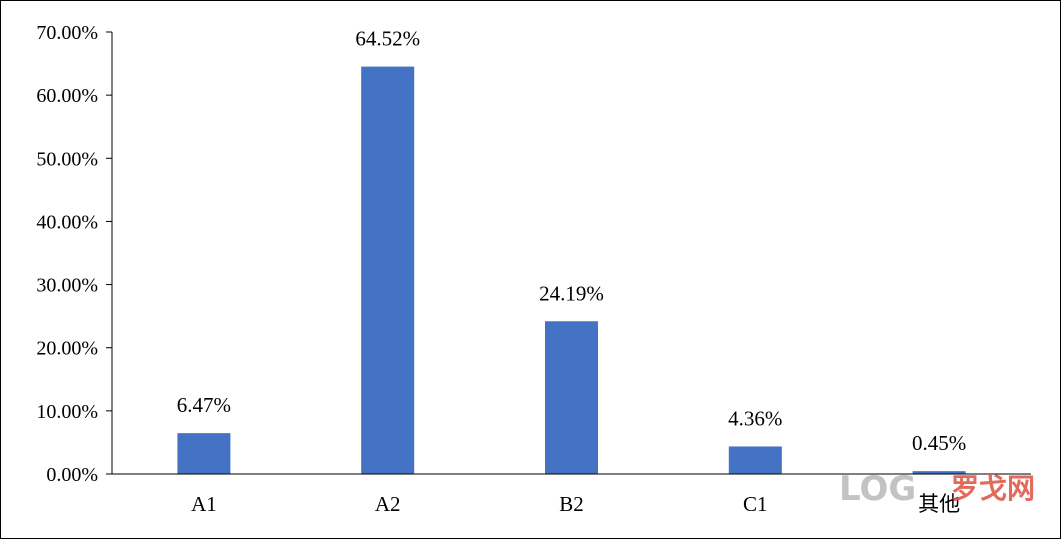 The image size is (1061, 543). I want to click on y-tick-label: 60.00%, so click(67, 96).